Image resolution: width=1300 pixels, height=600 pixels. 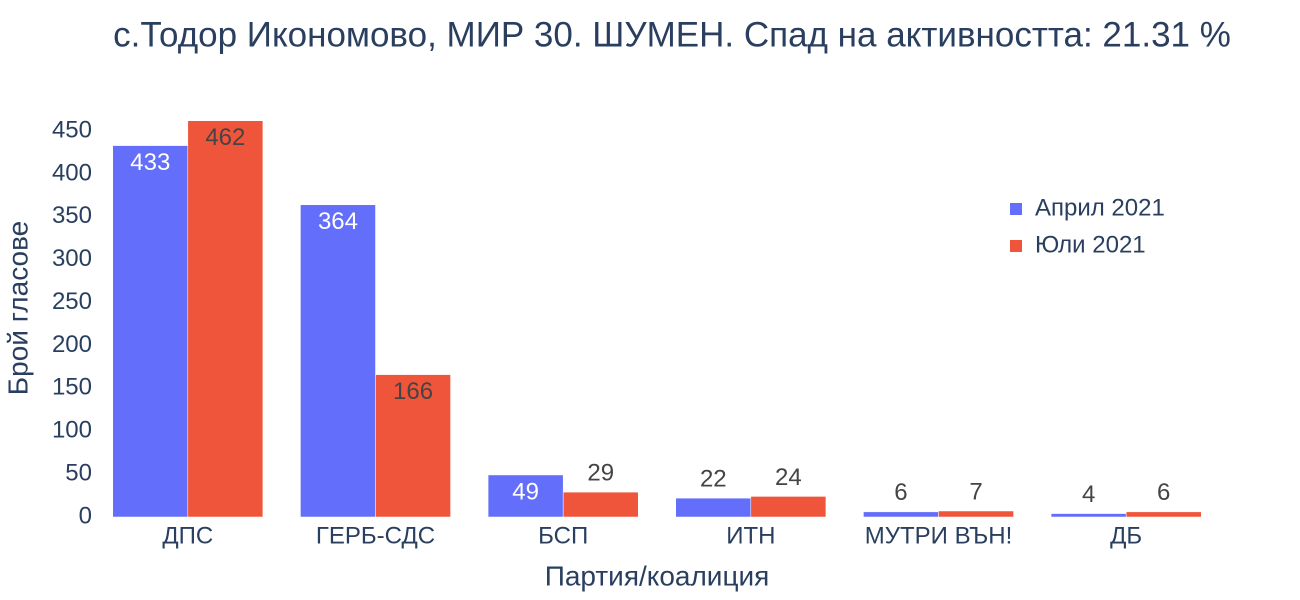 What do you see at coordinates (788, 477) in the screenshot?
I see `data-label: 24` at bounding box center [788, 477].